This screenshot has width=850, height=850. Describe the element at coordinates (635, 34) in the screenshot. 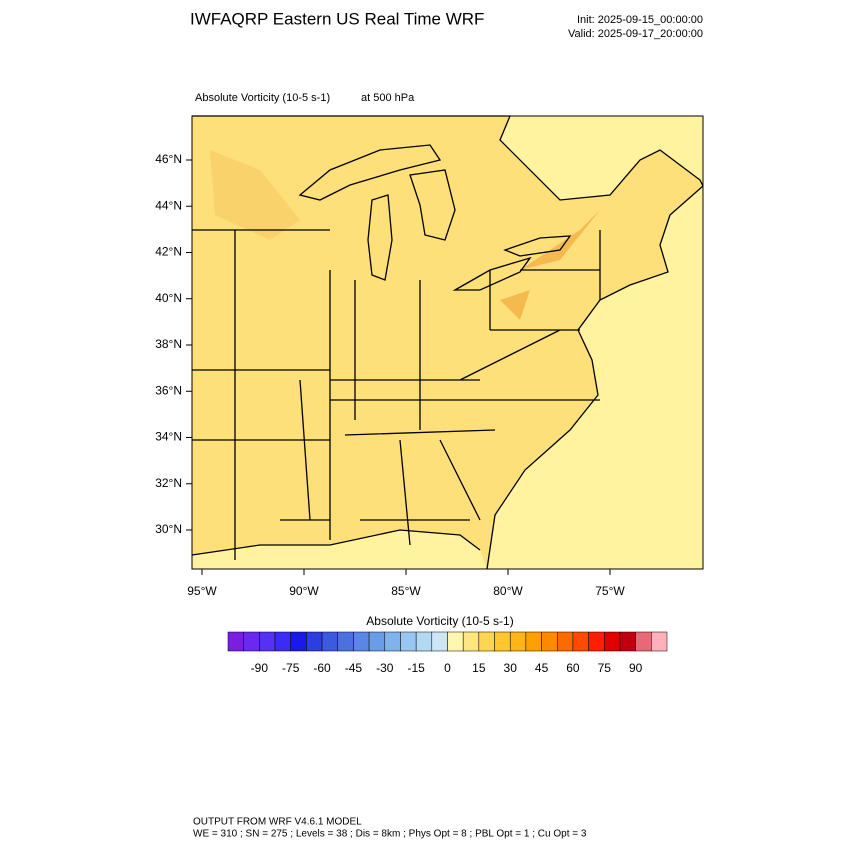

I see `valid-time: Valid: 2025-09-17_20:00:00` at that location.